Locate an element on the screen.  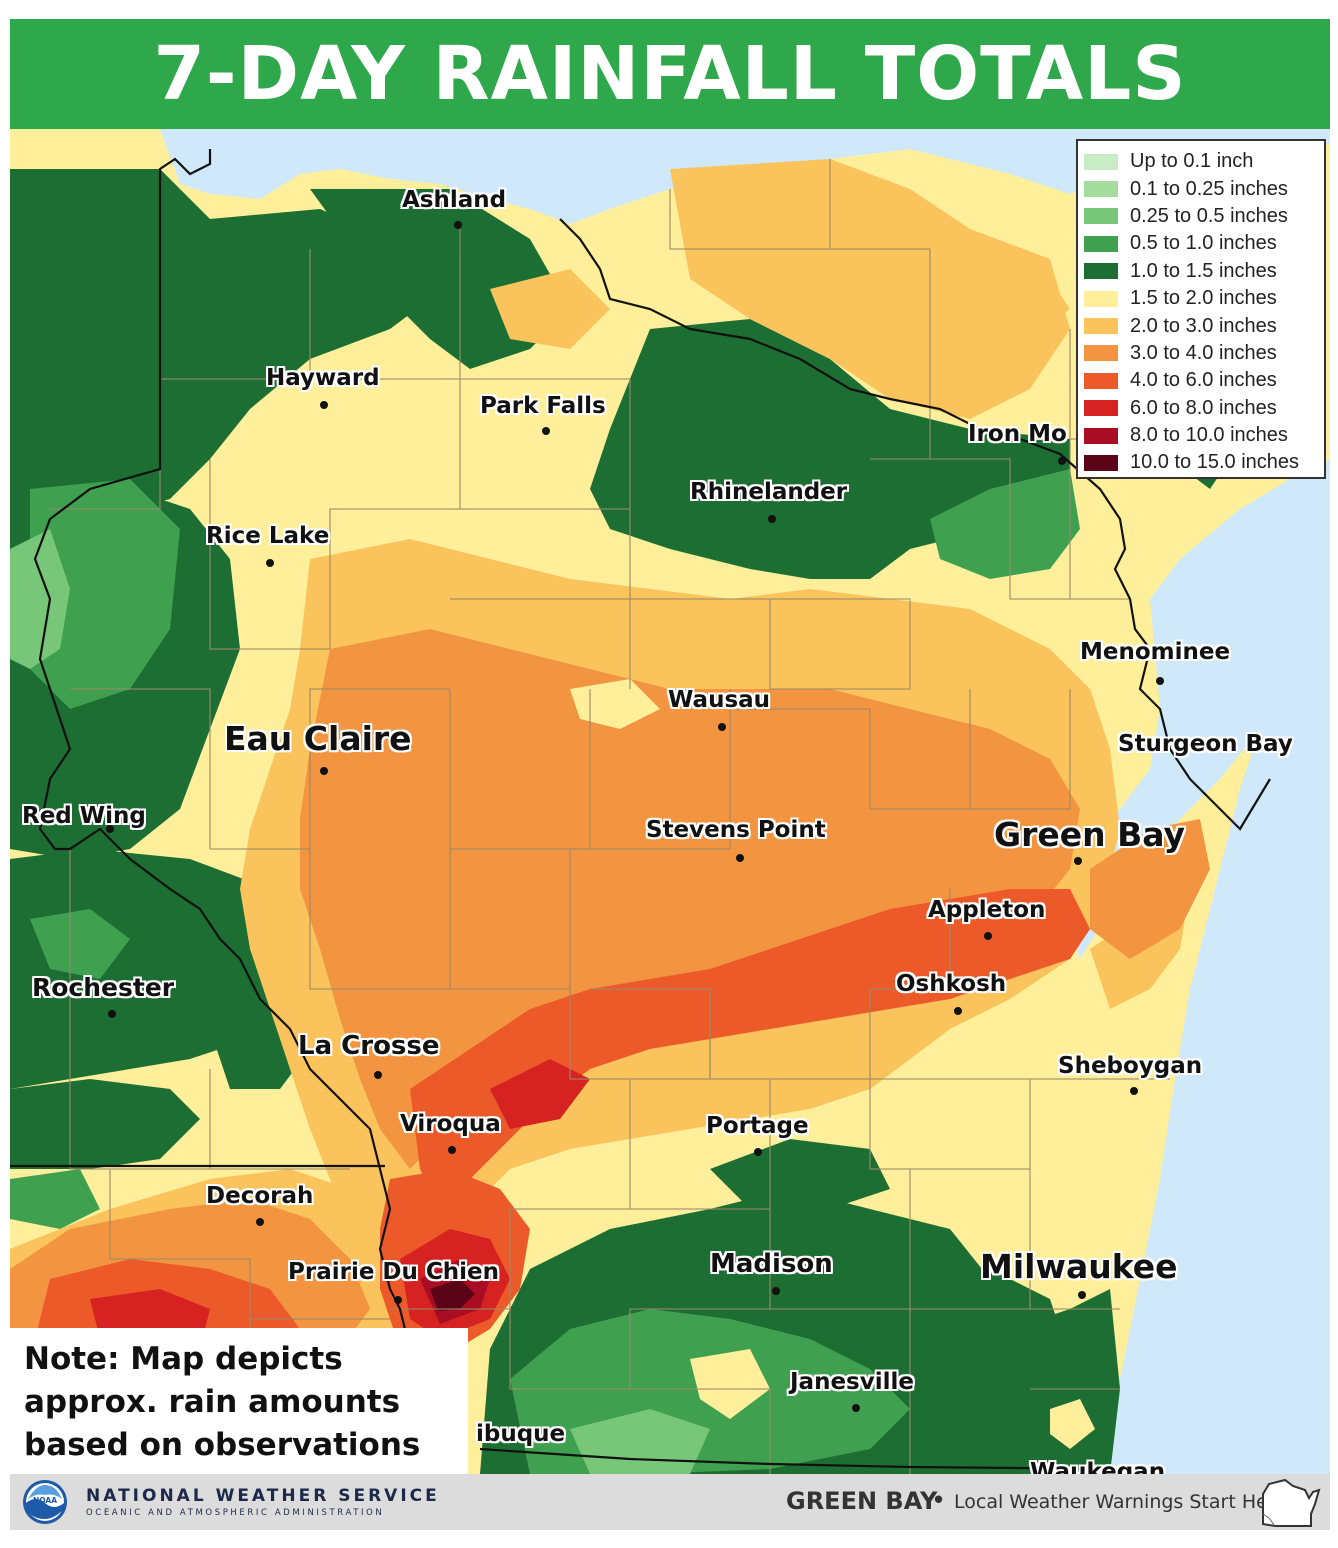
city-label-prairie-du-chien: Prairie Du Chien is located at coordinates (394, 1272).